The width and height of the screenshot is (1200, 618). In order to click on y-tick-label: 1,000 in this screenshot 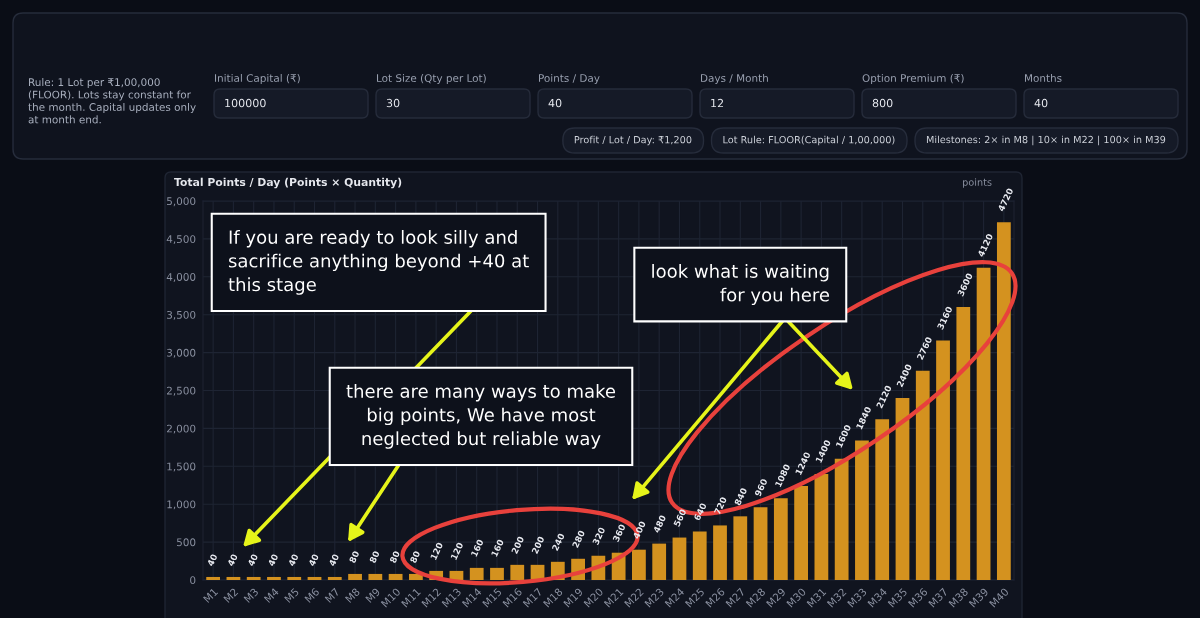, I will do `click(181, 505)`.